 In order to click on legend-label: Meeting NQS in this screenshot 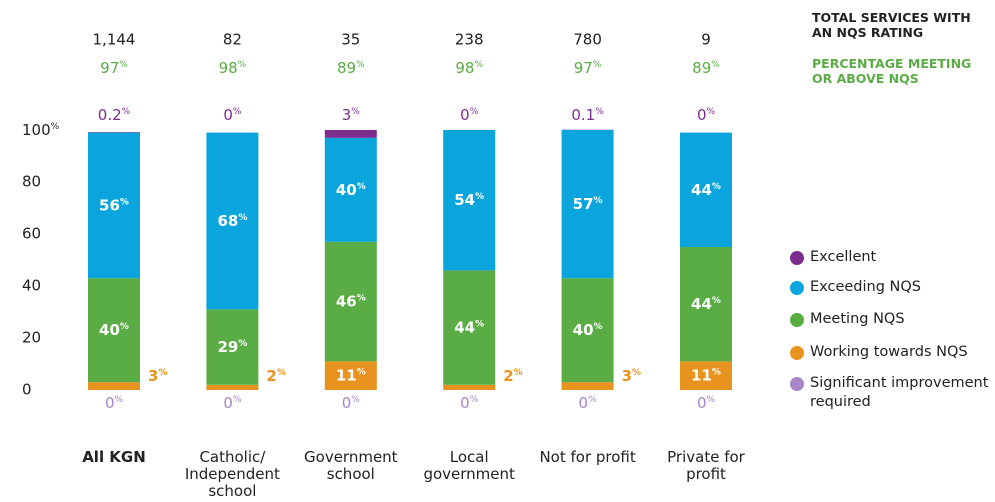, I will do `click(857, 319)`.